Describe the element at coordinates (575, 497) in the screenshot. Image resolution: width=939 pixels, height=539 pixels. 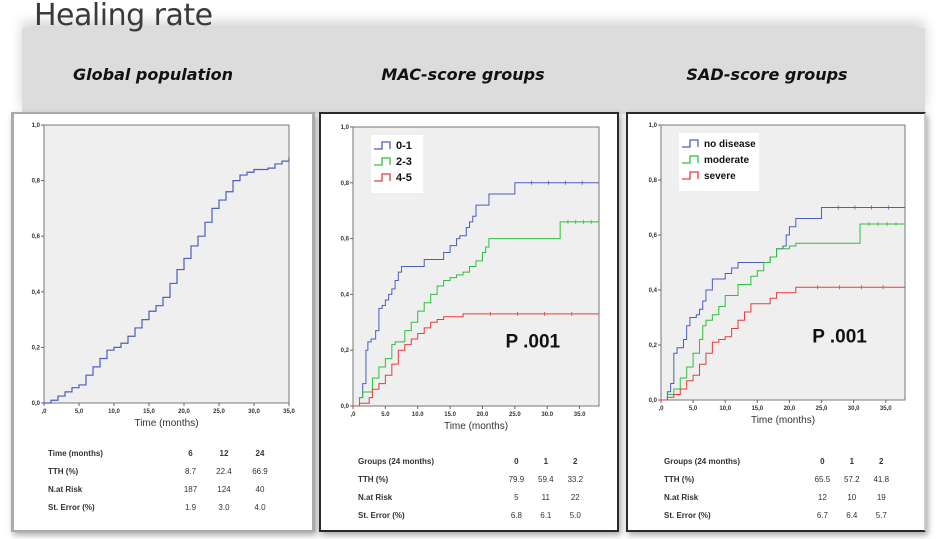
I see `risk-table-cell: 22` at that location.